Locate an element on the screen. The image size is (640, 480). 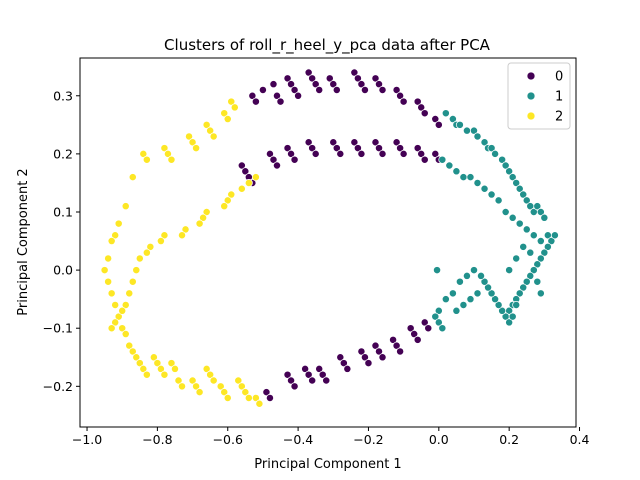
x-tick-label: −0.6 is located at coordinates (228, 439).